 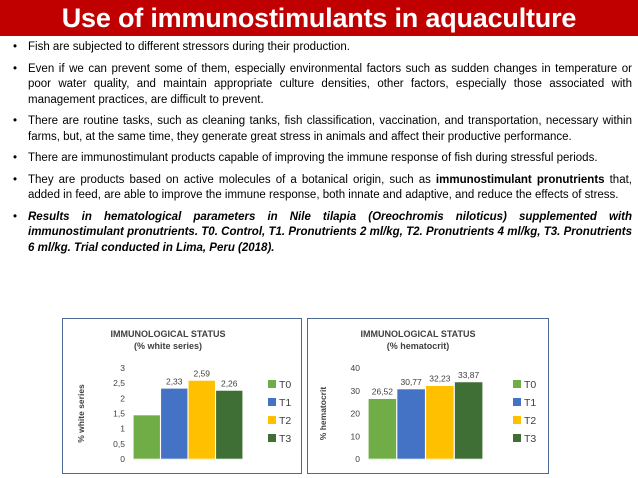 What do you see at coordinates (119, 414) in the screenshot?
I see `y-tick-label: 1,5` at bounding box center [119, 414].